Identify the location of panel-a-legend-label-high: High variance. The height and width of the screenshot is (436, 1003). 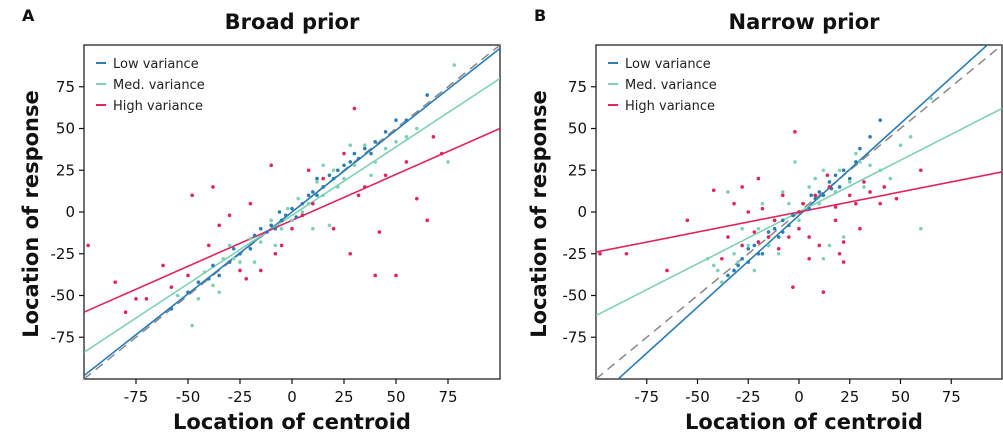
(158, 106).